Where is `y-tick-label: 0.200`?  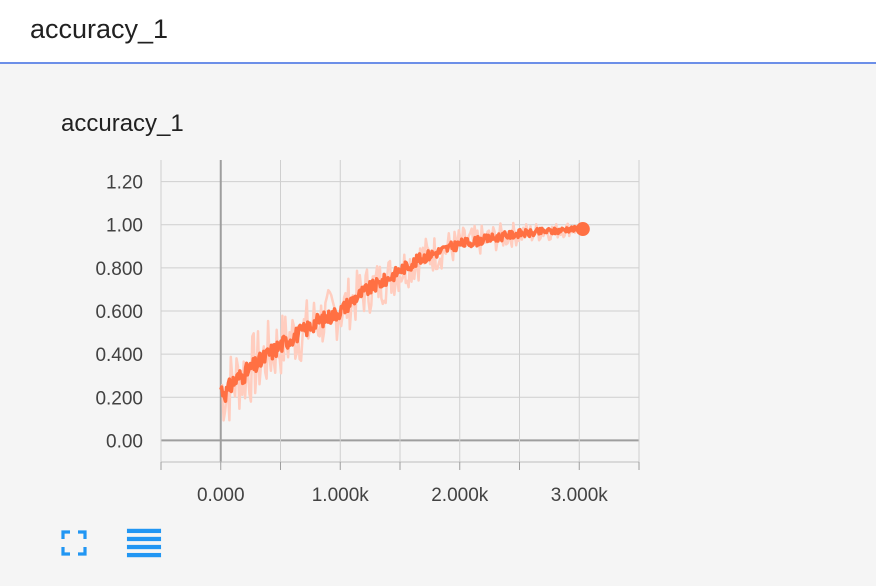 y-tick-label: 0.200 is located at coordinates (119, 398).